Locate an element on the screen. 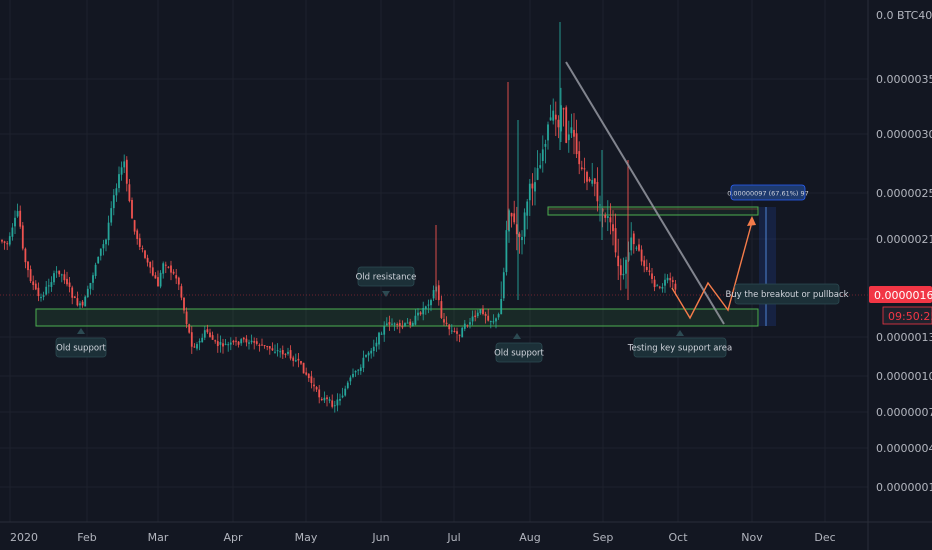  y-tick-label-8: 0.00000010 is located at coordinates (904, 487).